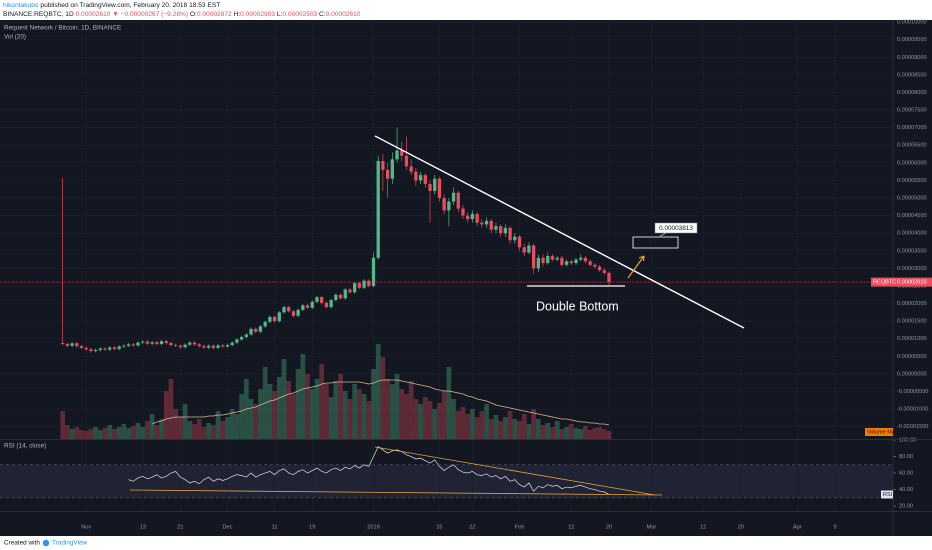 This screenshot has width=932, height=550. I want to click on target-box, so click(655, 242).